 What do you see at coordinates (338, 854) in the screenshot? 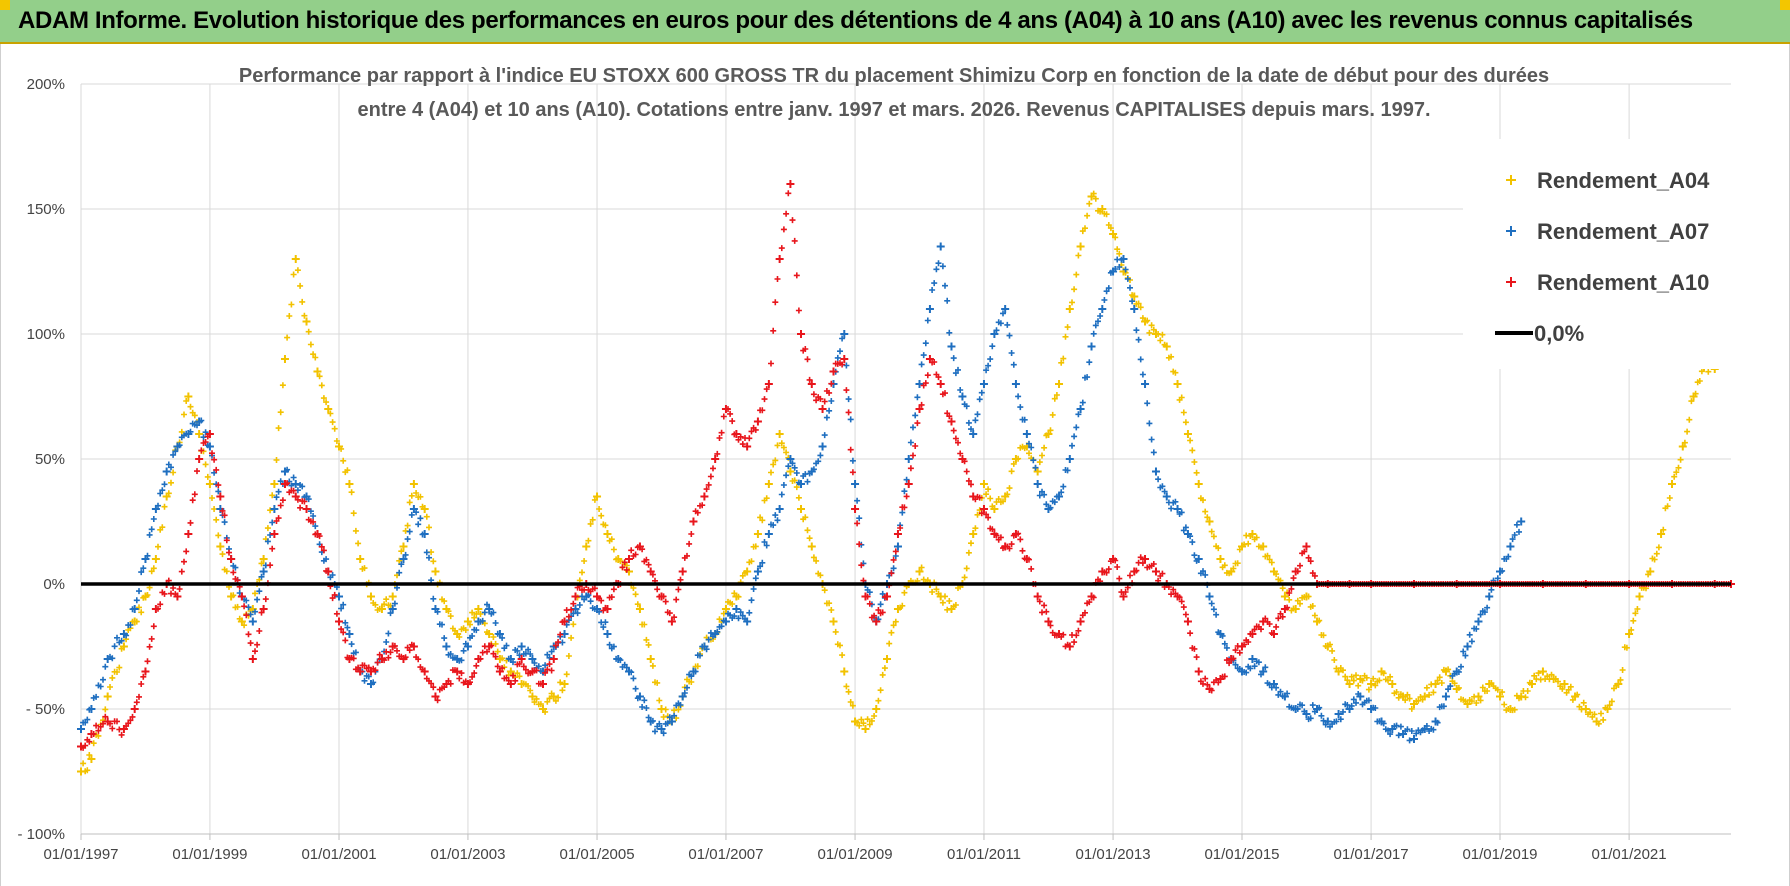
I see `x-tick-label: 01/01/2001` at bounding box center [338, 854].